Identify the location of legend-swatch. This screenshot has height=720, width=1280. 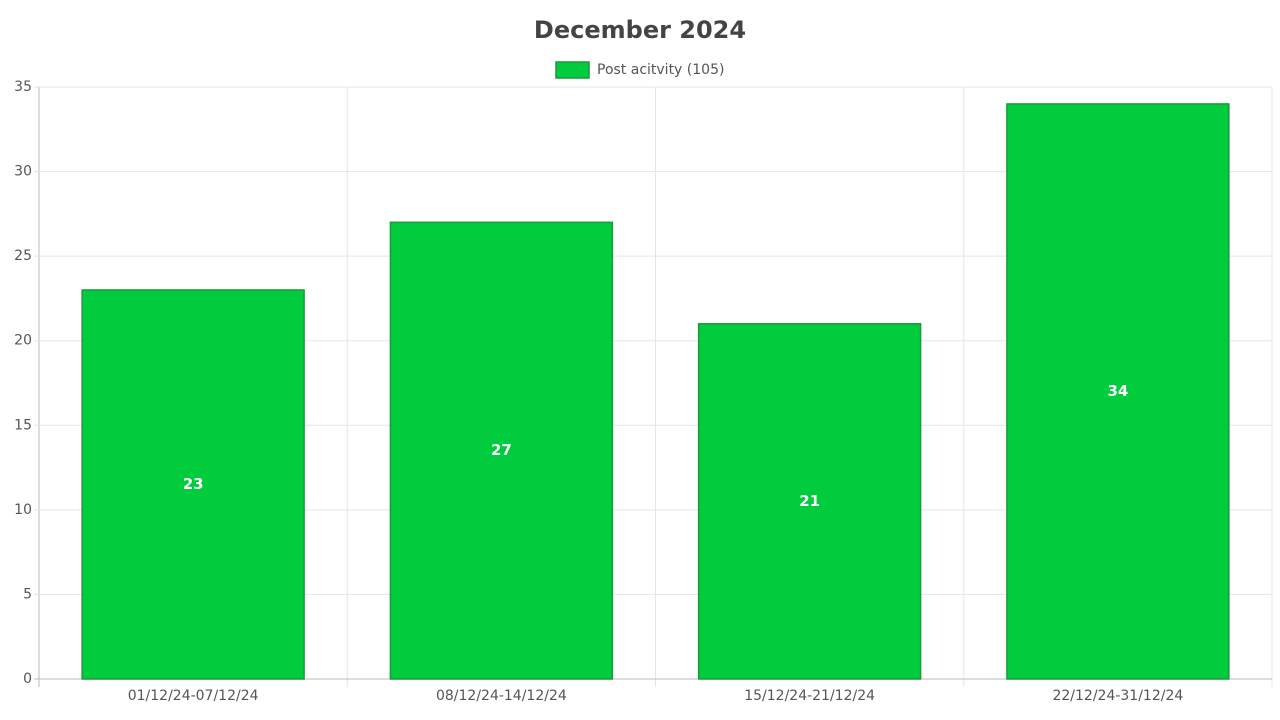
(572, 70).